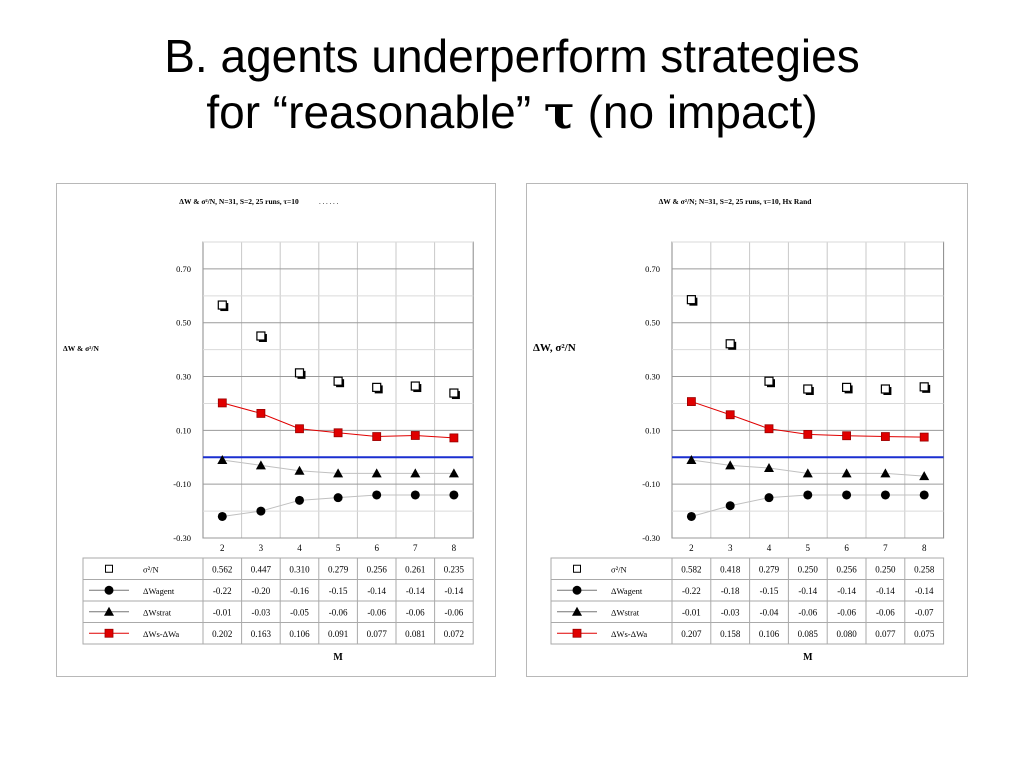 The height and width of the screenshot is (768, 1024). I want to click on title-line-2: for “reasonable” τ (no impact), so click(512, 112).